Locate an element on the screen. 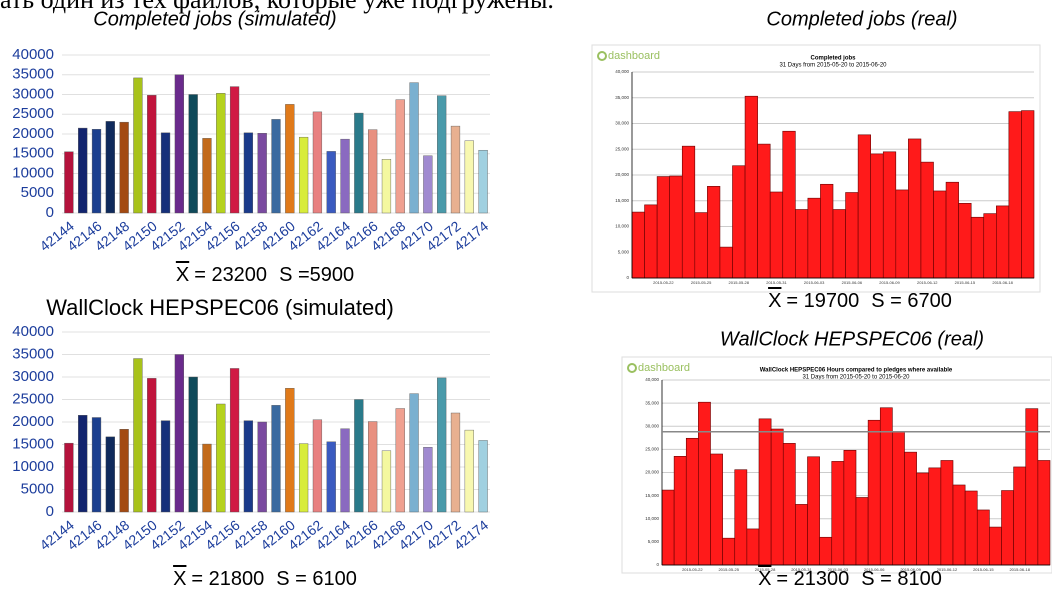  y-tick-label: 30000 is located at coordinates (33, 376).